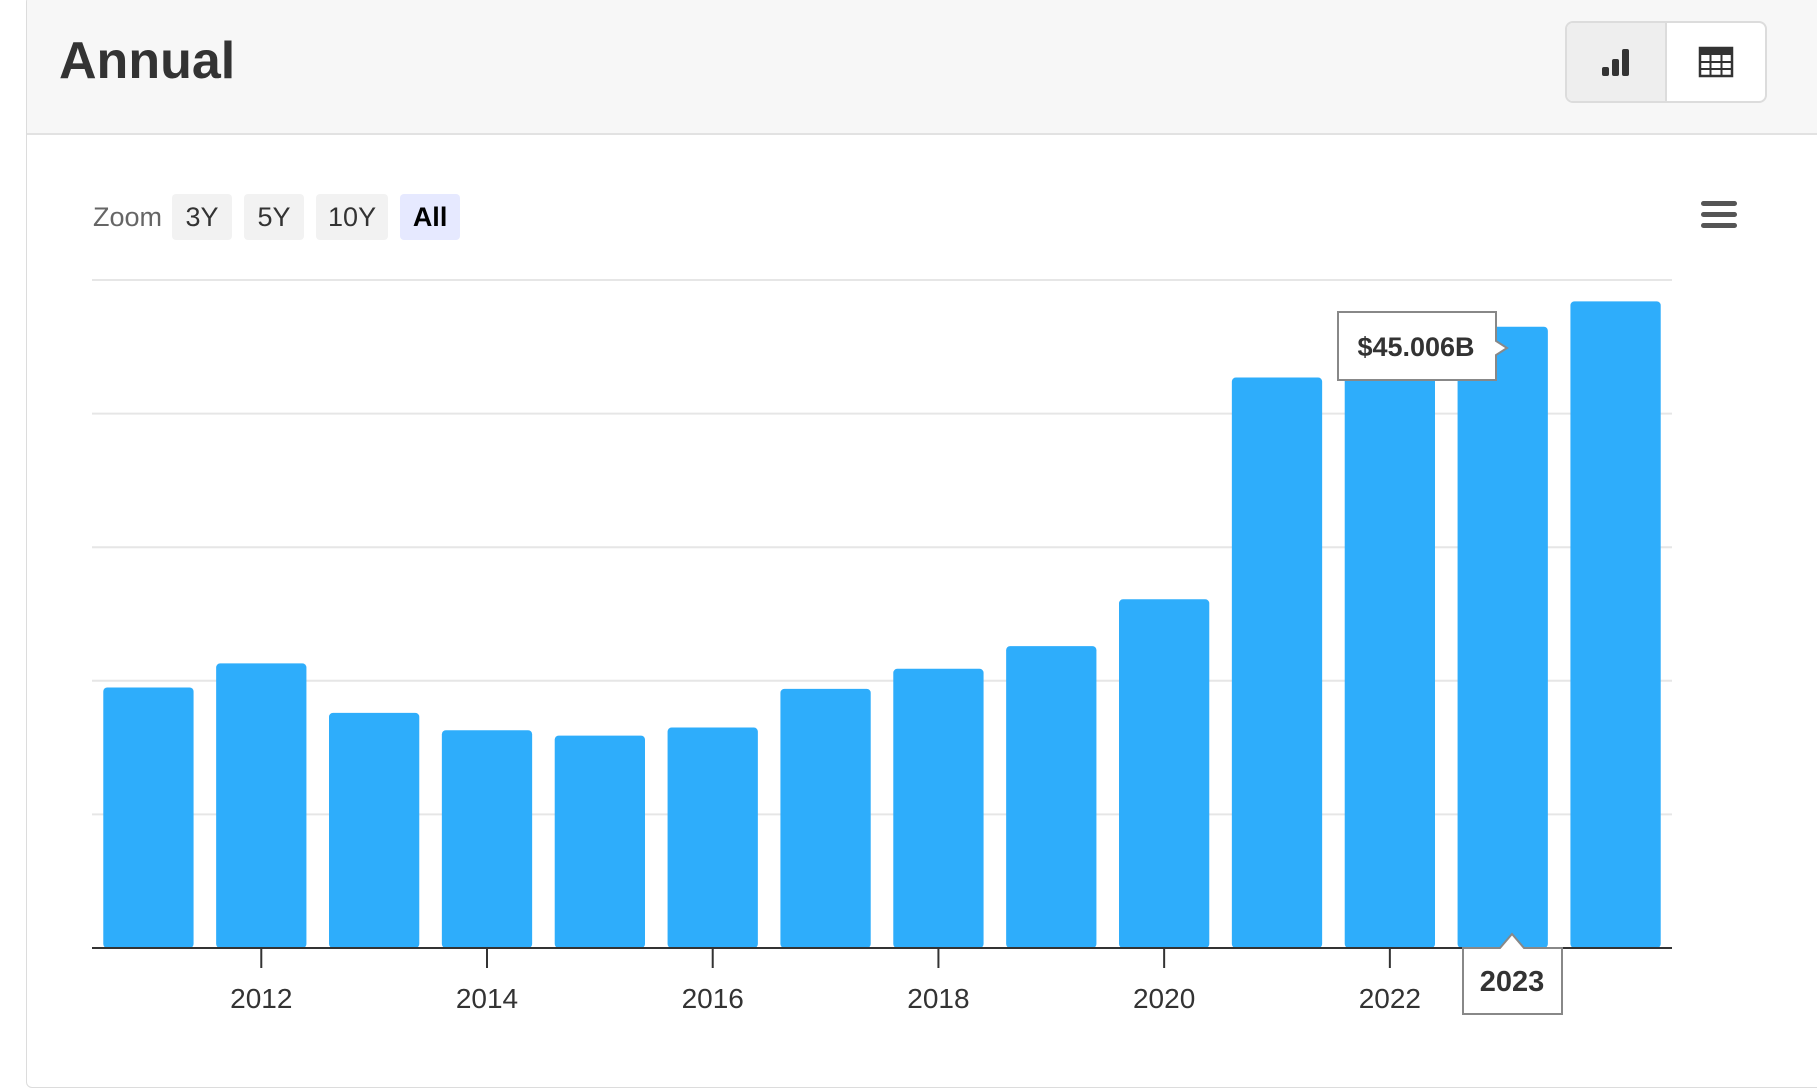 The height and width of the screenshot is (1088, 1817). What do you see at coordinates (922, 67) in the screenshot?
I see `panel-header: Annual` at bounding box center [922, 67].